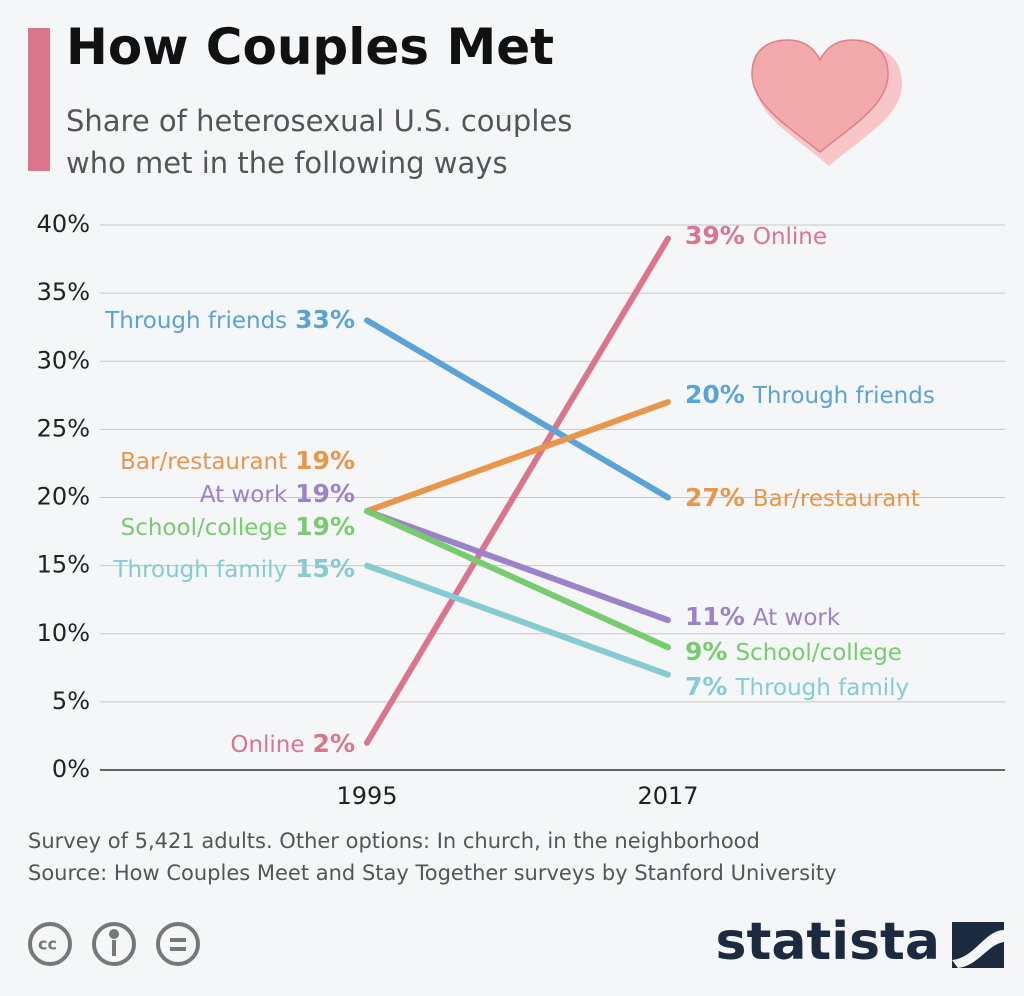 The image size is (1024, 996). What do you see at coordinates (826, 102) in the screenshot?
I see `heart-icon` at bounding box center [826, 102].